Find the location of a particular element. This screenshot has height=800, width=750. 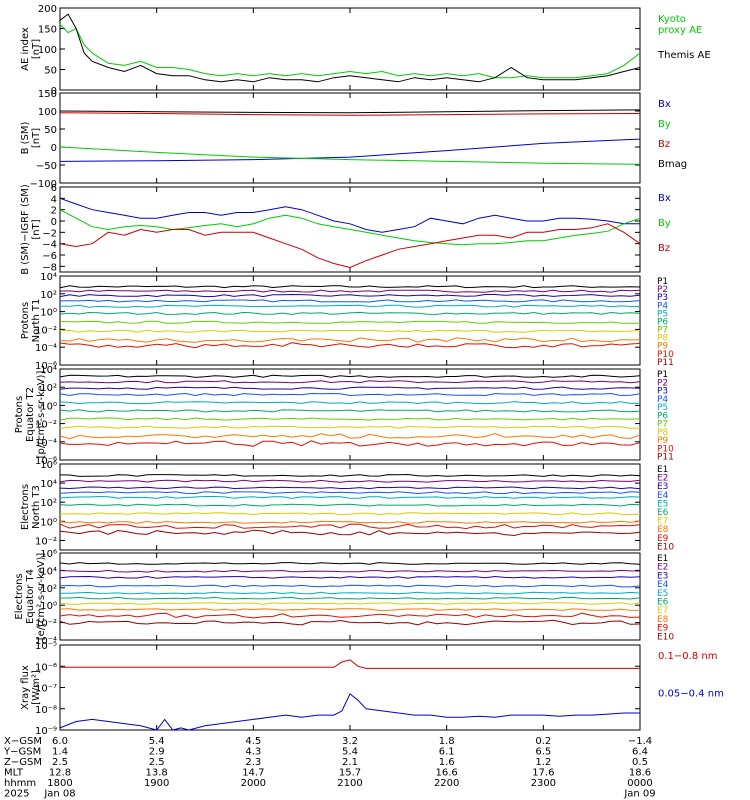

y-tick-label: −8 is located at coordinates (49, 267).